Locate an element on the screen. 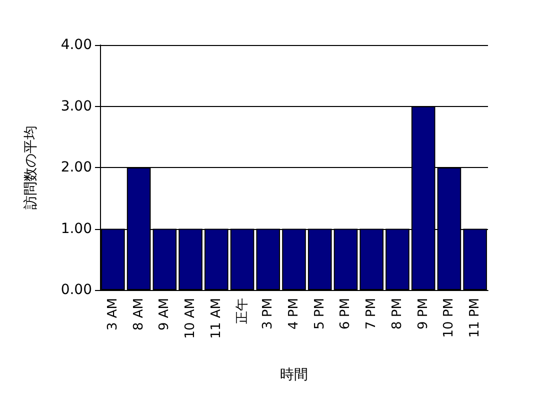  x-tick-label: 7 PM is located at coordinates (372, 314).